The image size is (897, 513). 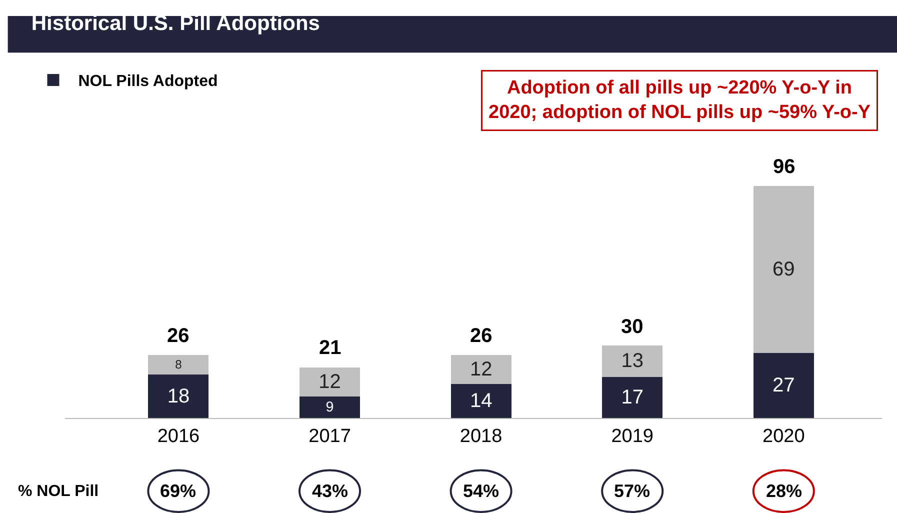 I want to click on legend-label: NOL Pills Adopted, so click(x=148, y=81).